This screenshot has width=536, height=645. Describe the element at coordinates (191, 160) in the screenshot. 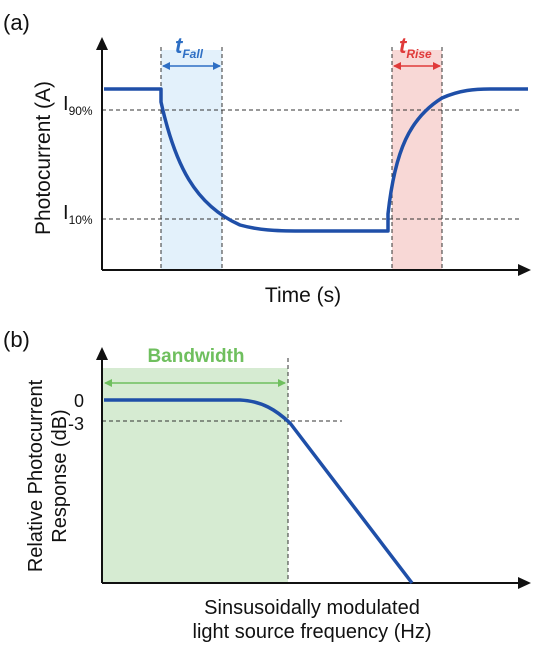

I see `fall-time-region` at that location.